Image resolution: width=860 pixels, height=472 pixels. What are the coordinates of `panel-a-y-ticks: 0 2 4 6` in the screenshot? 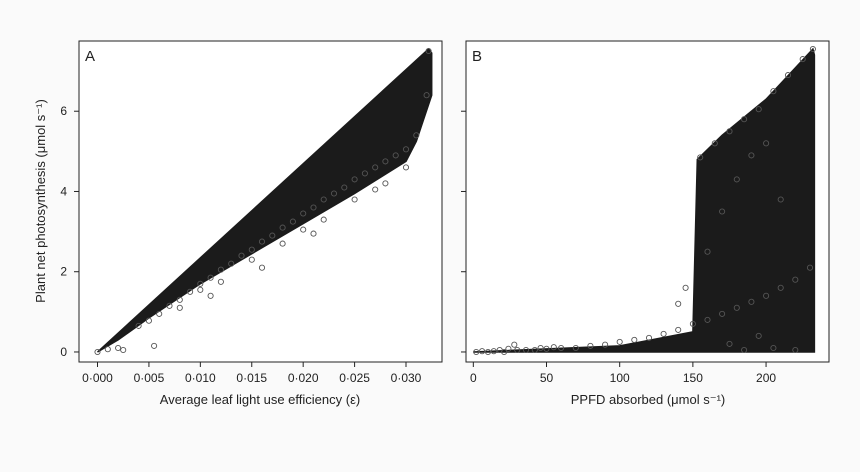 It's located at (69, 231).